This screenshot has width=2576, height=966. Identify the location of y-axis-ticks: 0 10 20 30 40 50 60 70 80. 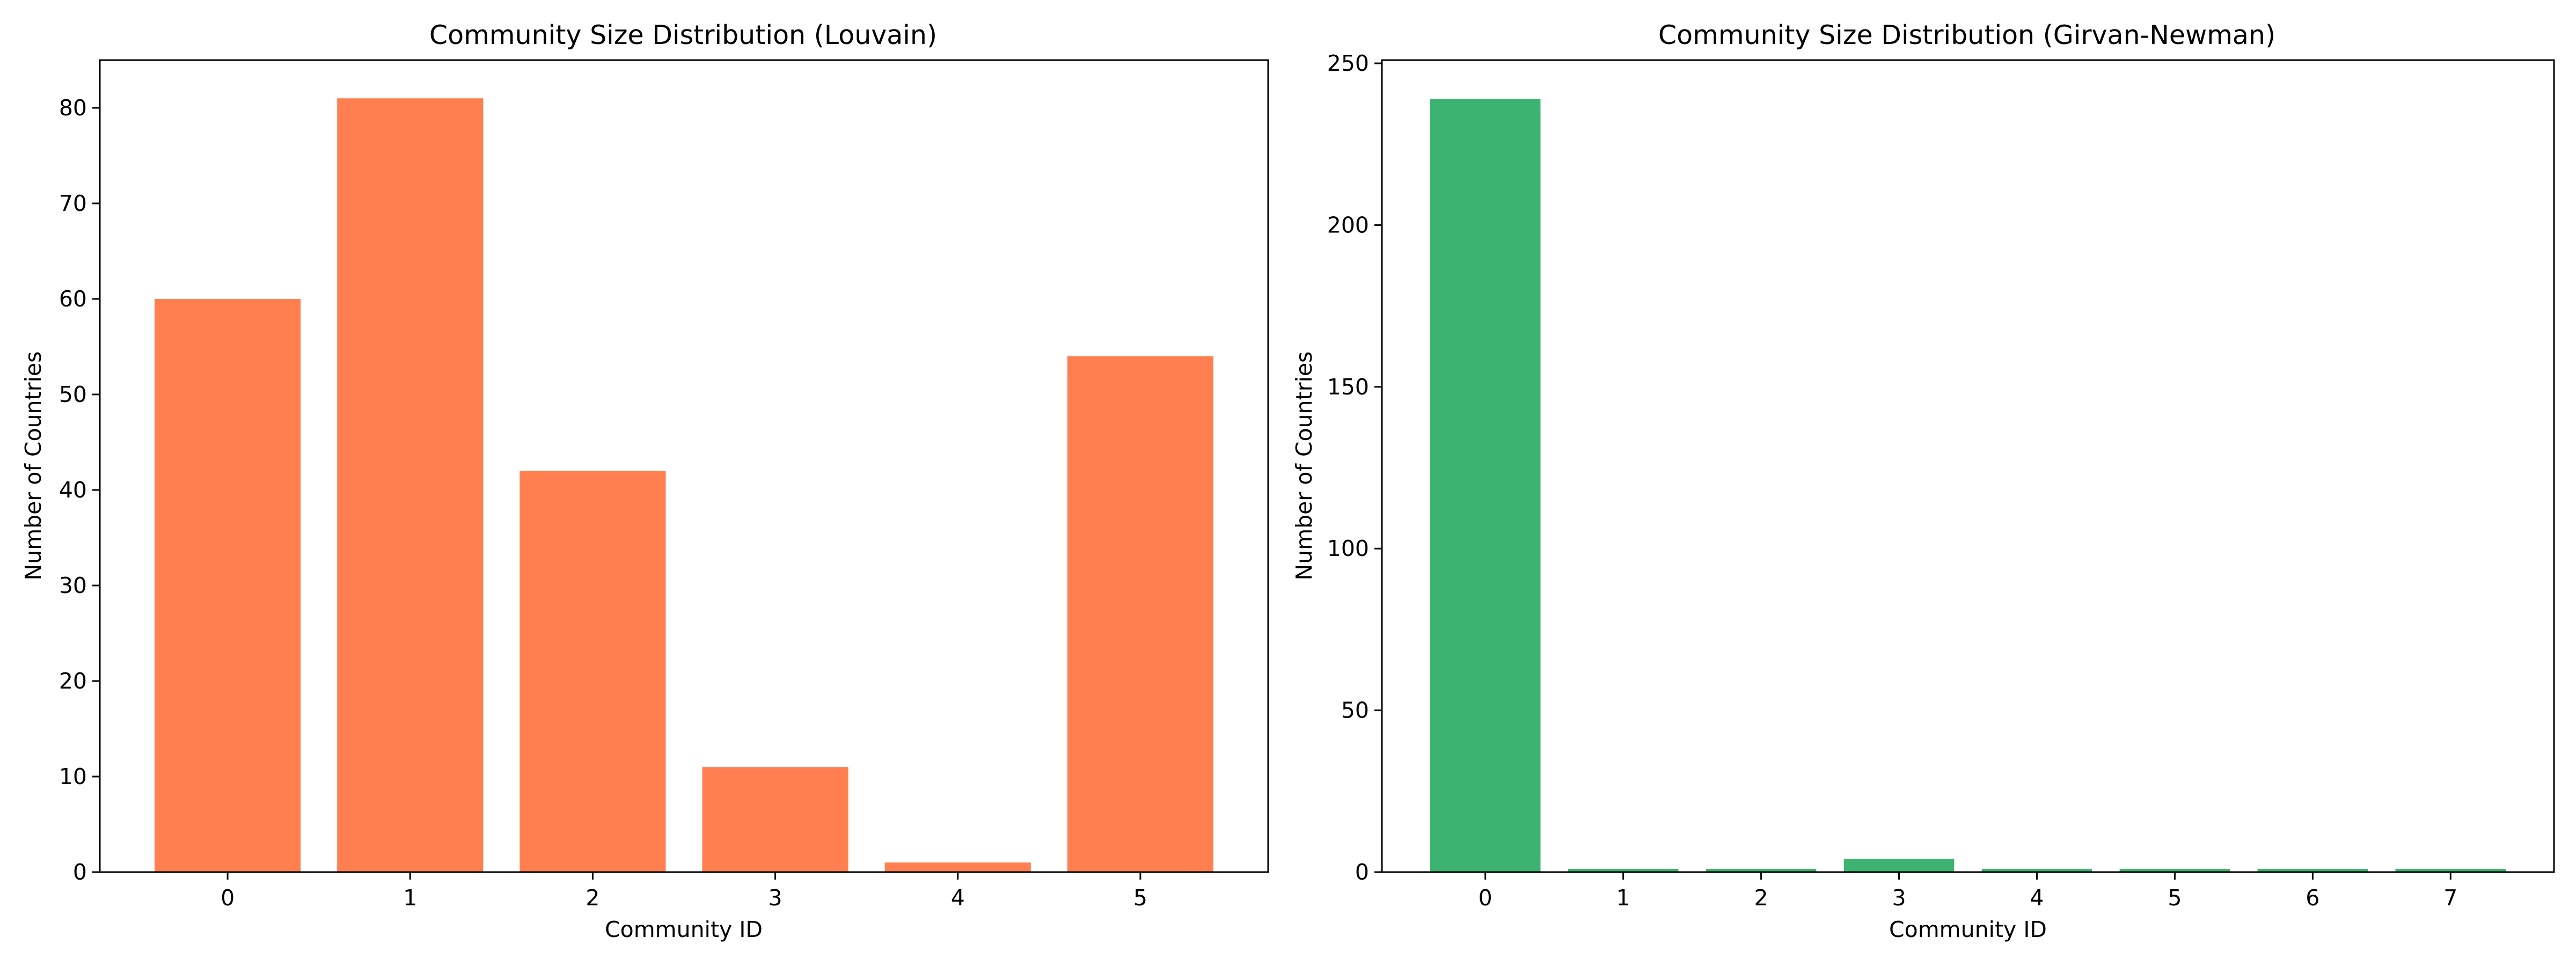
(79, 490).